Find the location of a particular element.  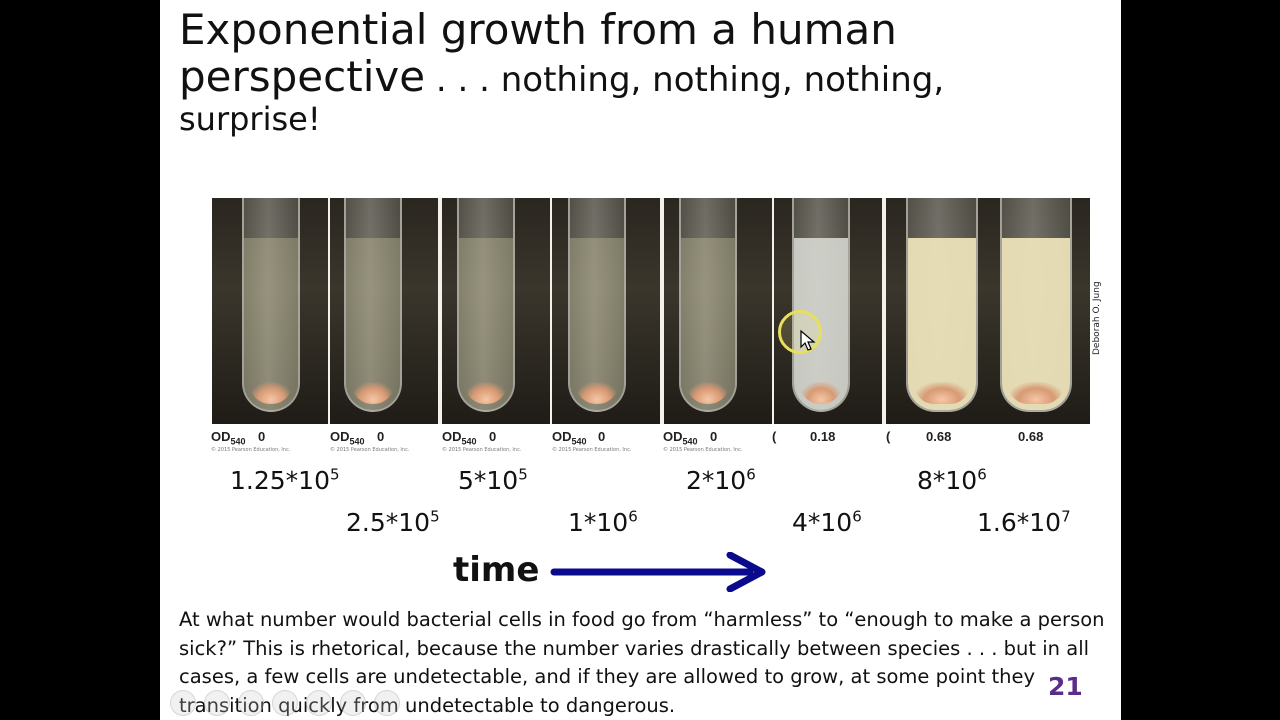

zoom-icon is located at coordinates (319, 703).